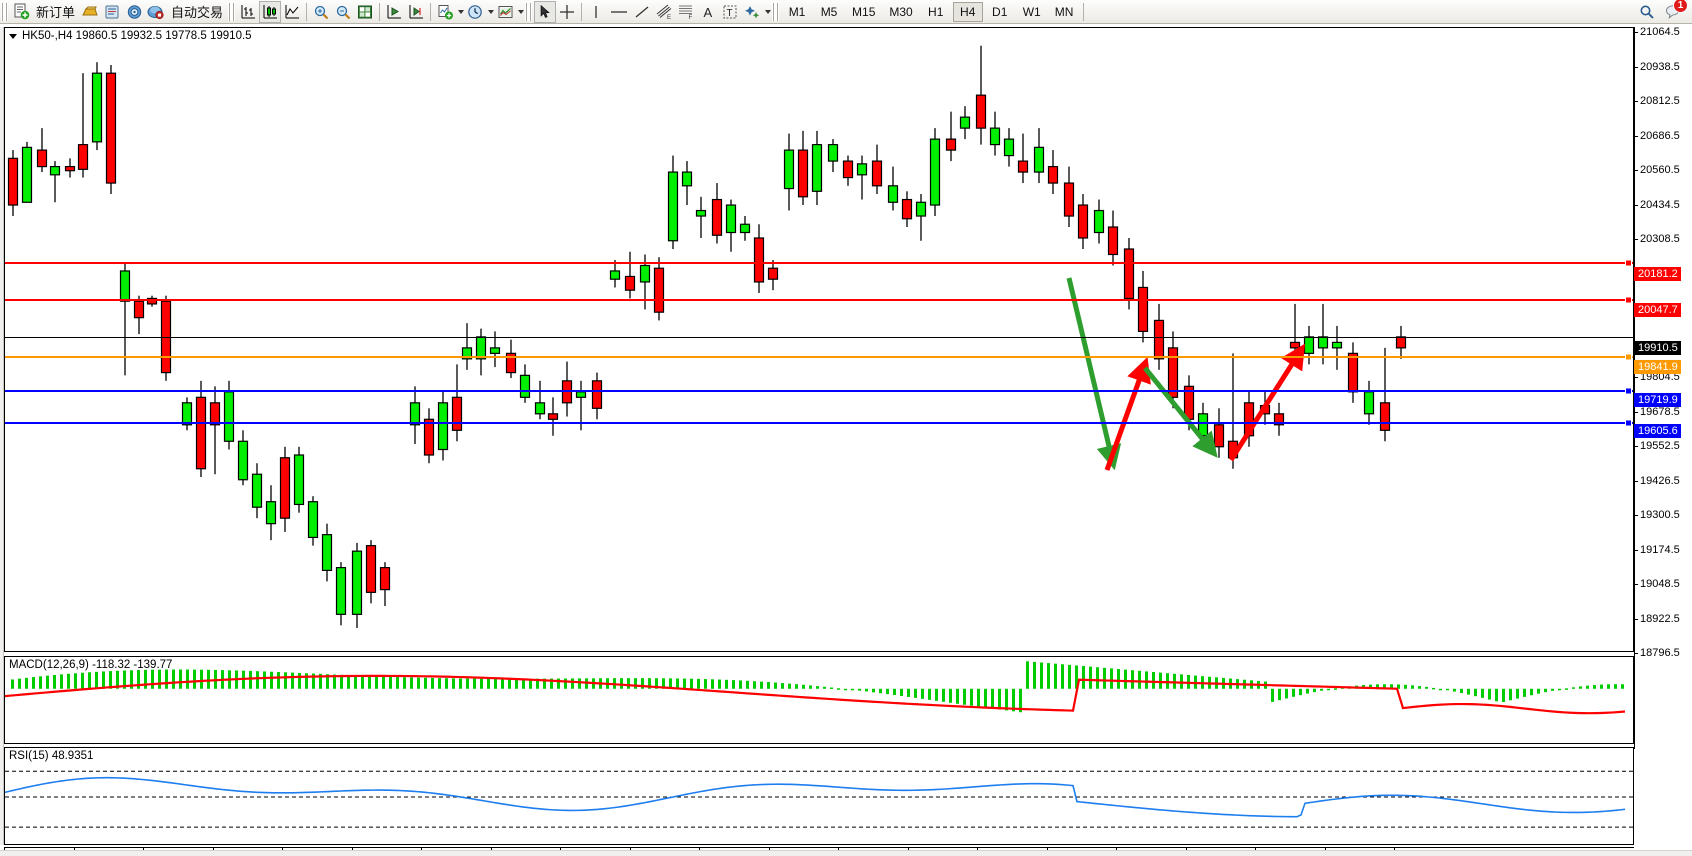  What do you see at coordinates (819, 799) in the screenshot?
I see `rsi-series` at bounding box center [819, 799].